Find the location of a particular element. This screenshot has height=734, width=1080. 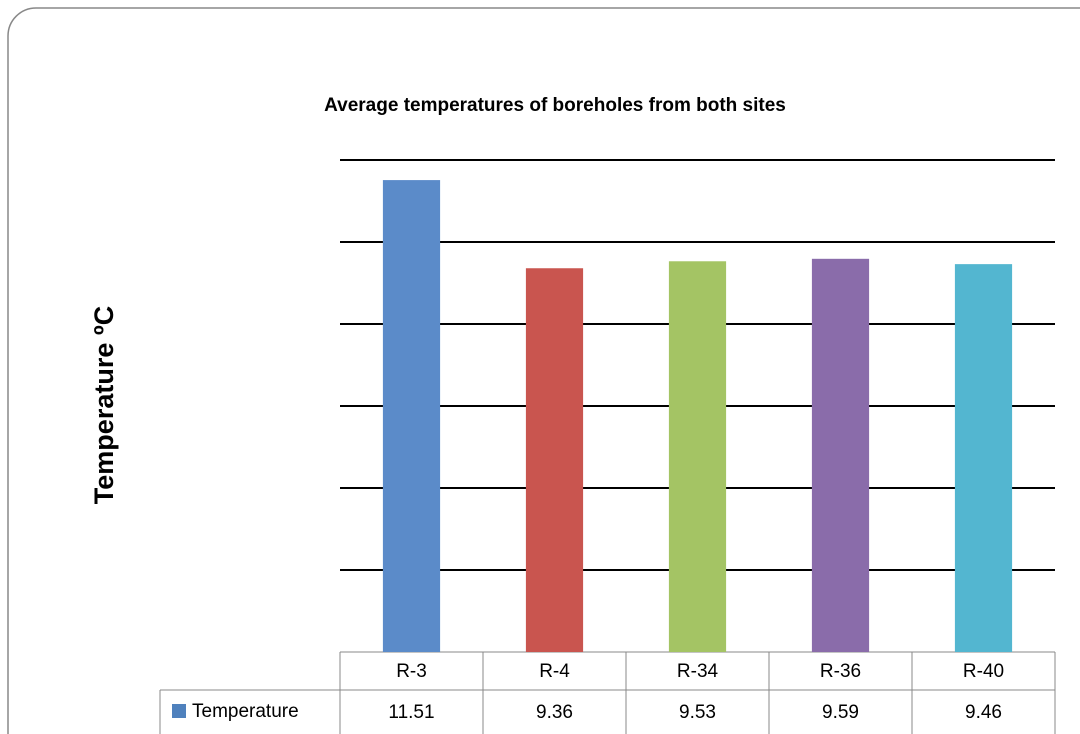

legend-label: Temperature is located at coordinates (245, 711).